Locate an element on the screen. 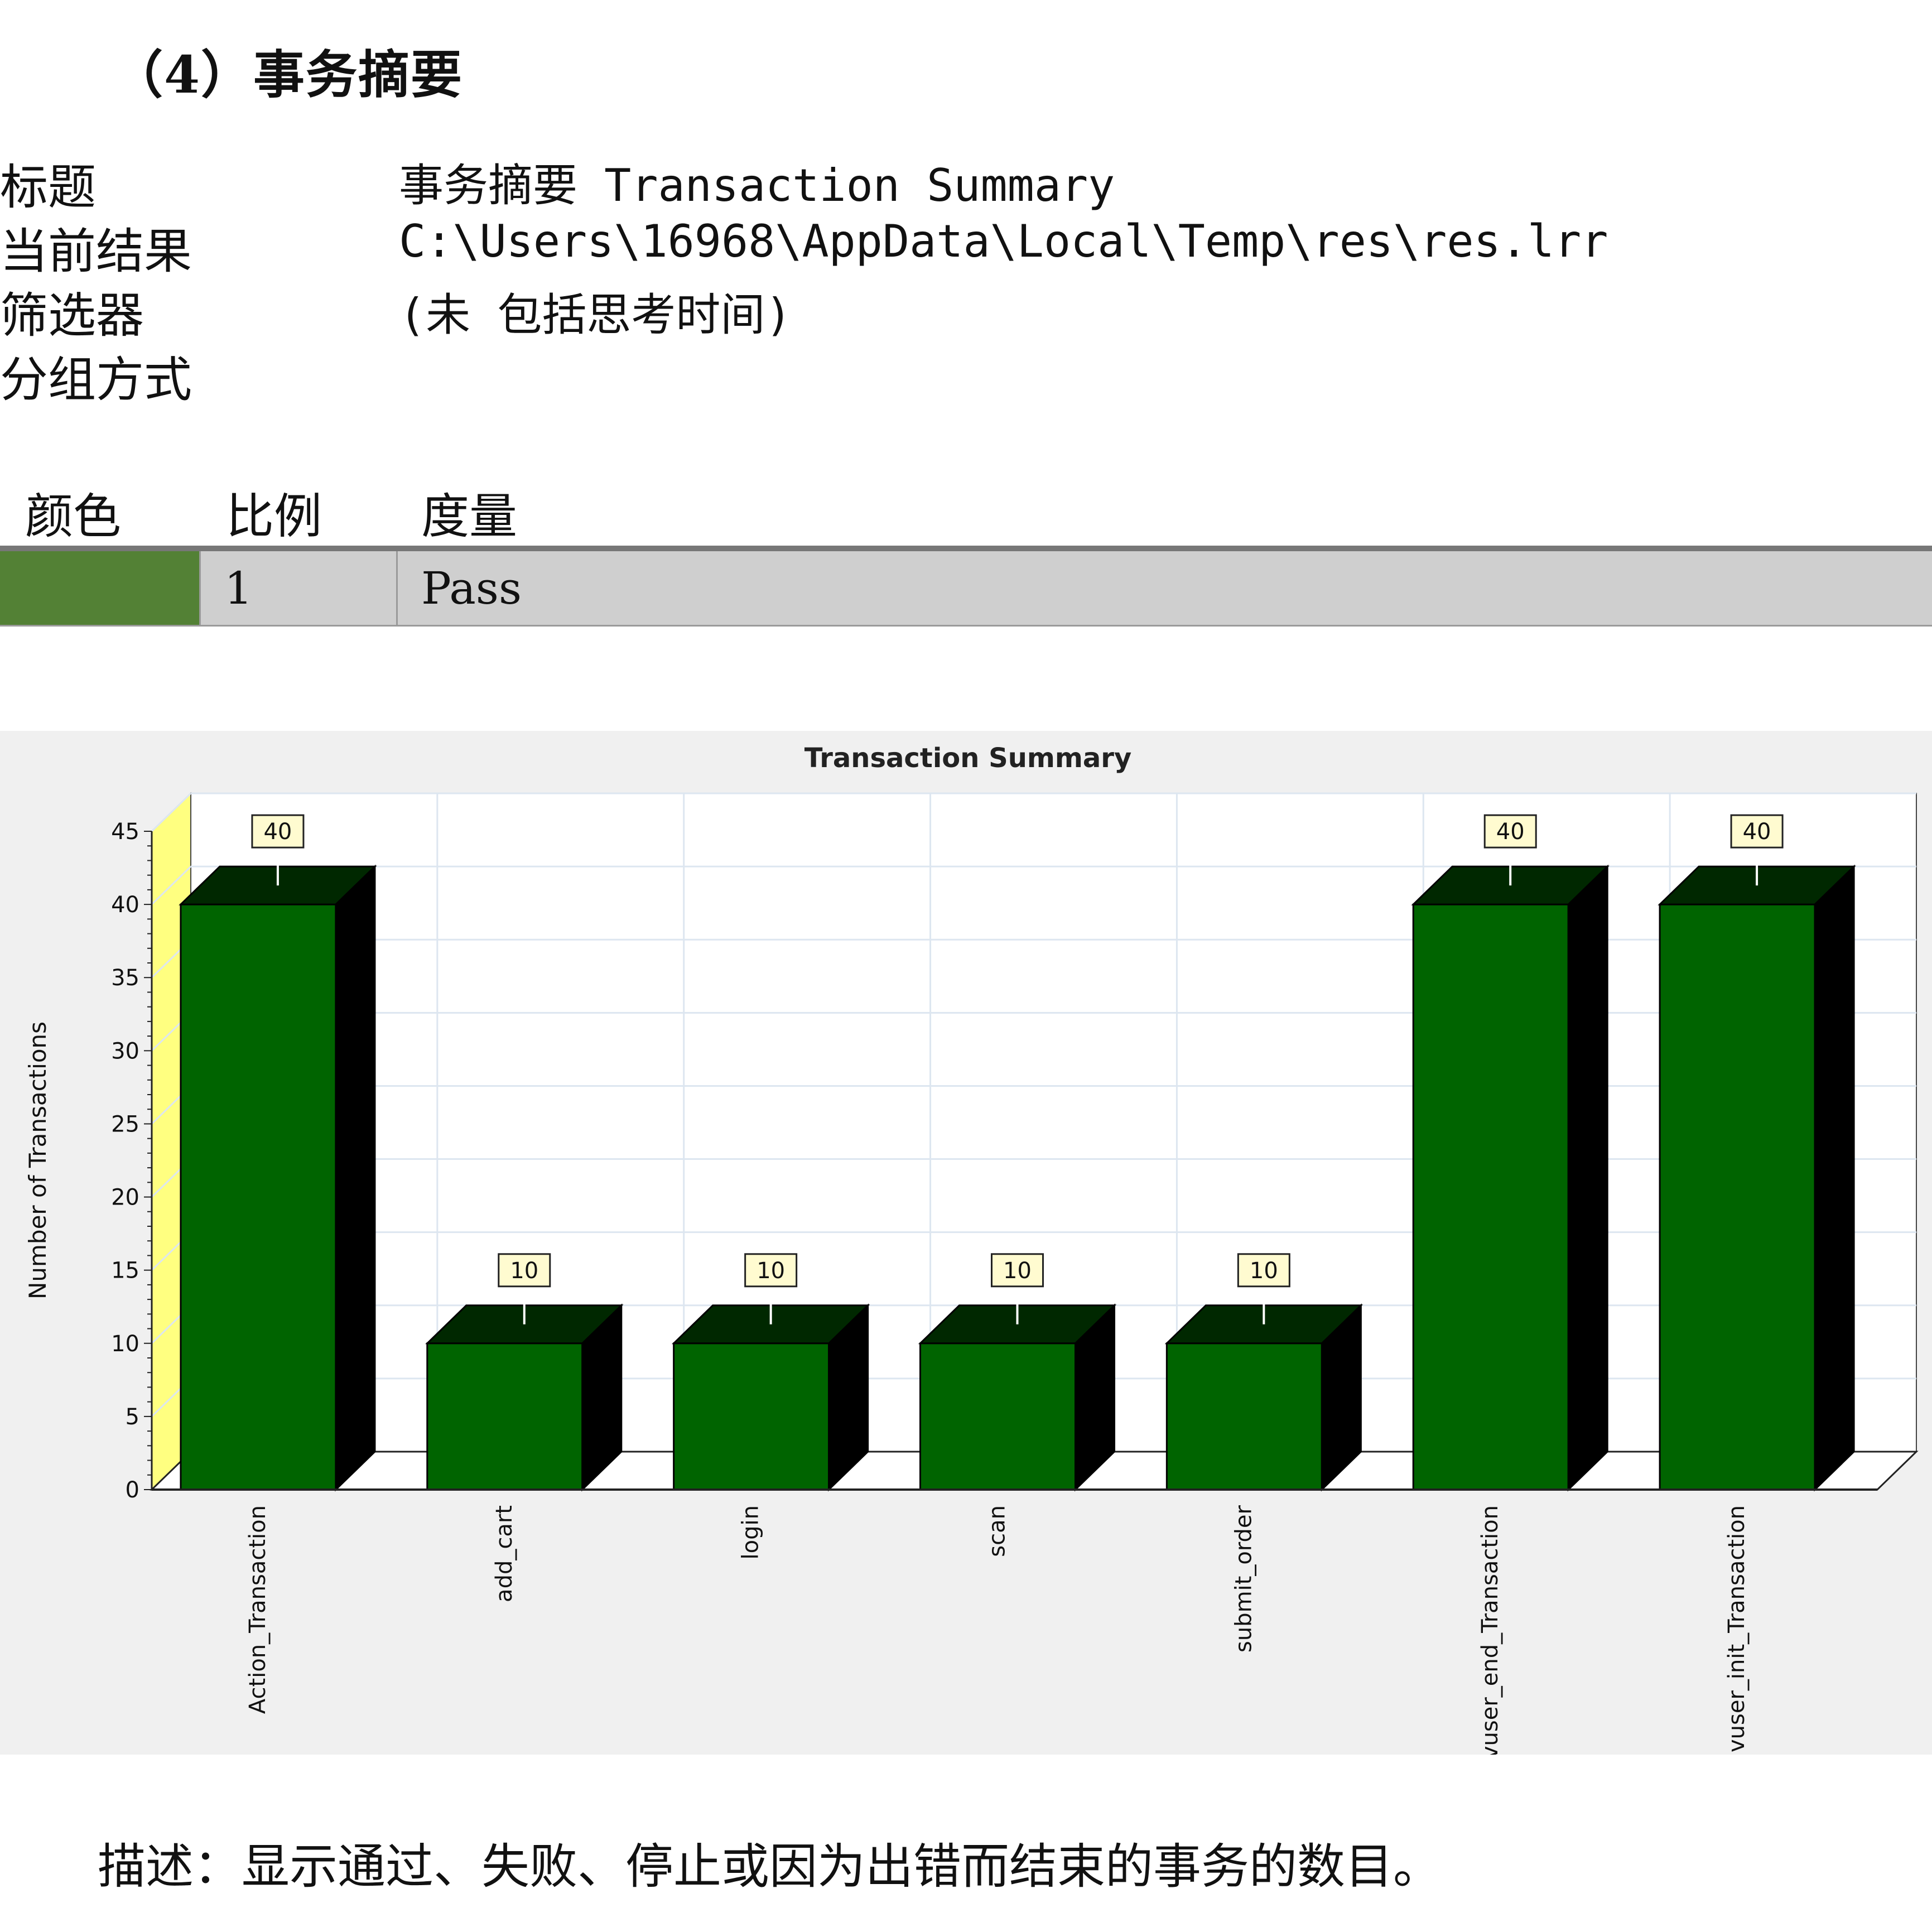 The image size is (1932, 1927). section-heading: （4）事务摘要 is located at coordinates (288, 75).